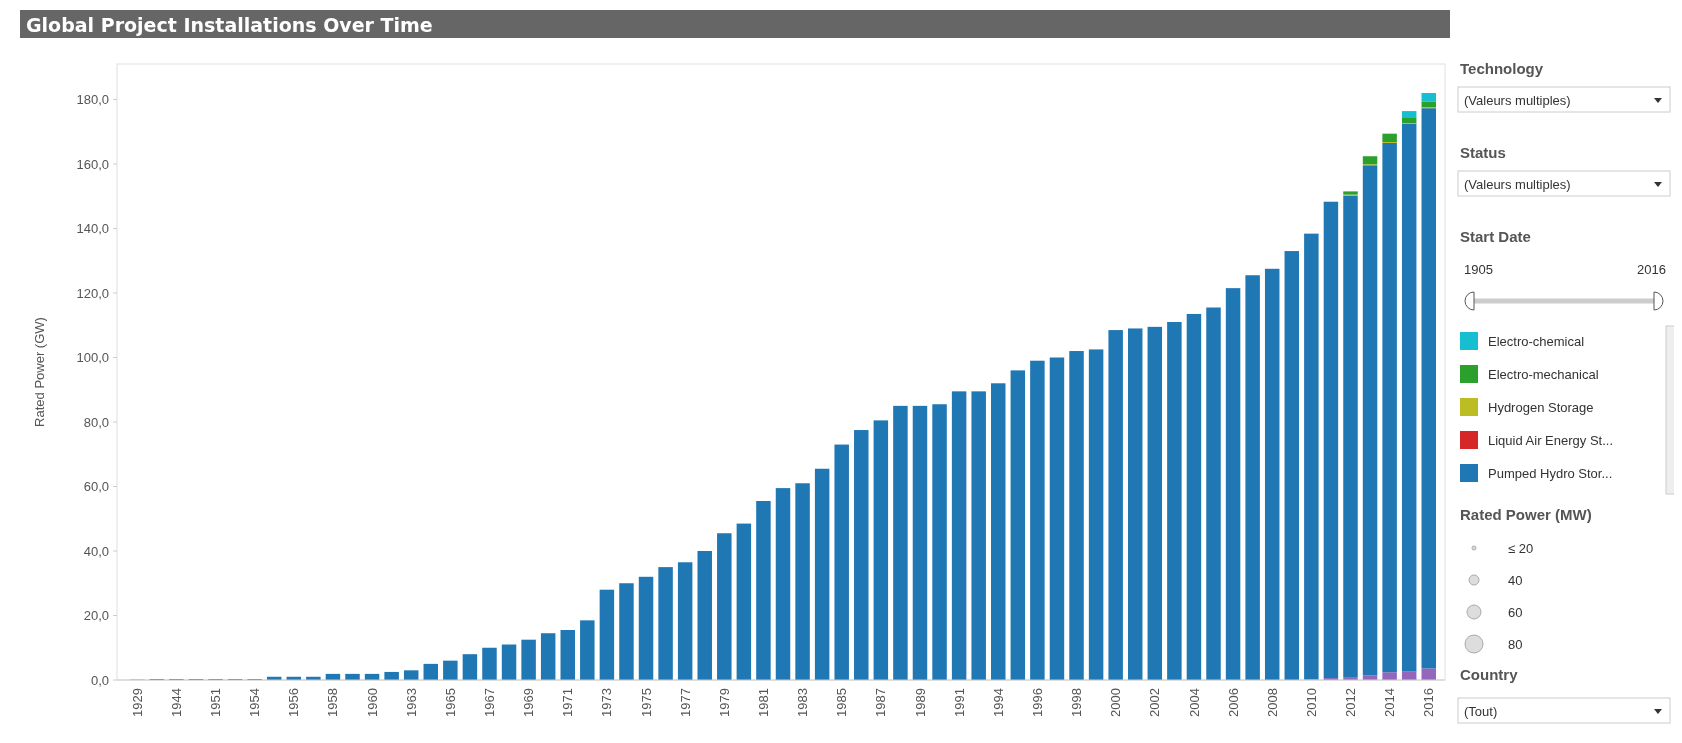 The image size is (1682, 743). I want to click on text: (Tout), so click(1481, 711).